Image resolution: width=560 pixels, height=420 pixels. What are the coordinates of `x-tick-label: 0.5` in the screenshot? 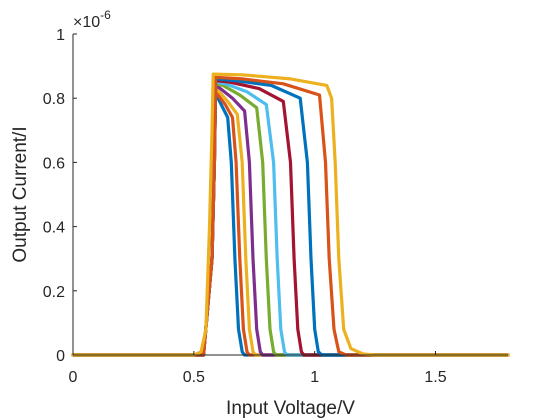 It's located at (194, 377).